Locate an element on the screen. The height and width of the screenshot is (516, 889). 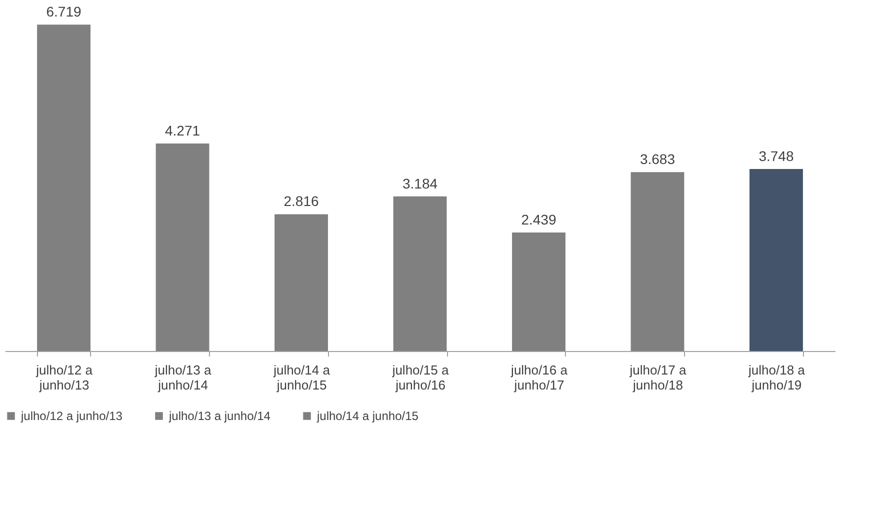
data-label: 6.719 is located at coordinates (64, 12).